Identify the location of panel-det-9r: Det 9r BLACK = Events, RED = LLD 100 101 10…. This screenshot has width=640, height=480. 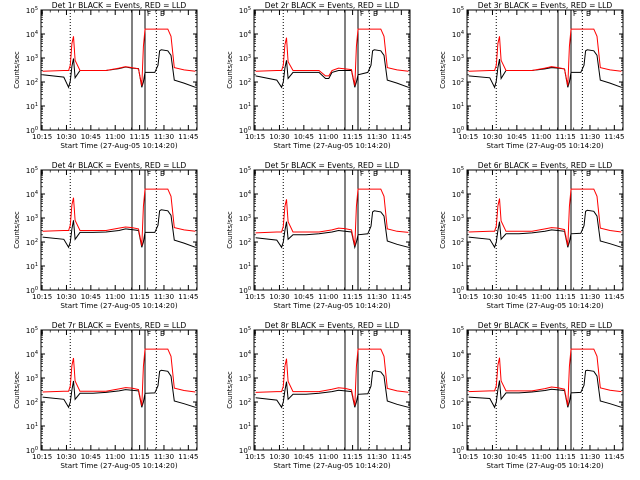
(531, 395).